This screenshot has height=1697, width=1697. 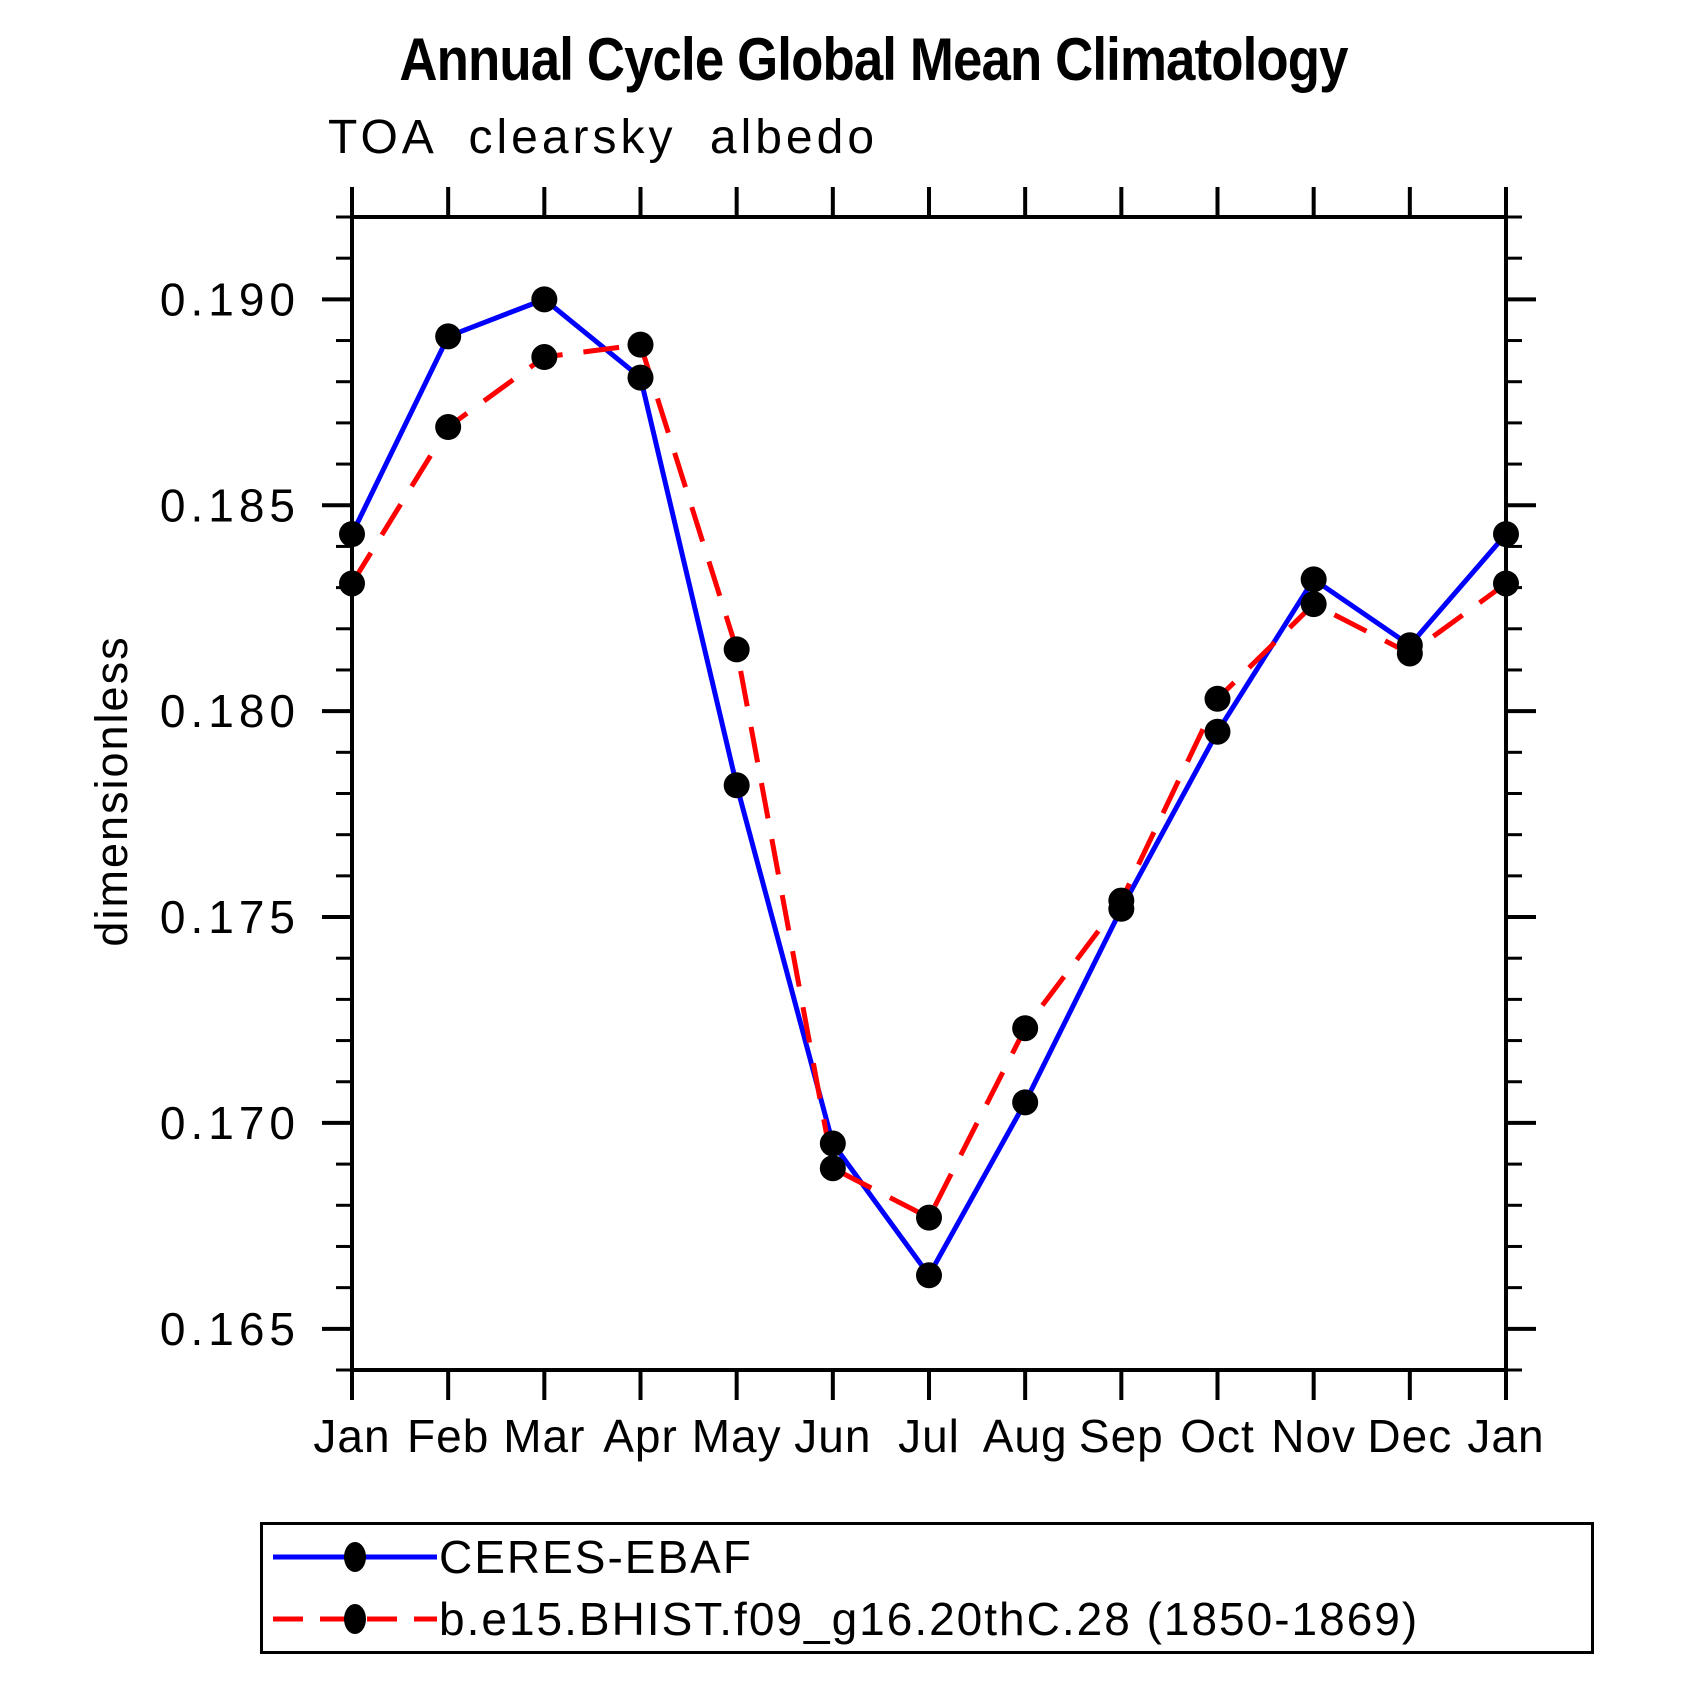 I want to click on x-tick-label: Jul, so click(x=929, y=1436).